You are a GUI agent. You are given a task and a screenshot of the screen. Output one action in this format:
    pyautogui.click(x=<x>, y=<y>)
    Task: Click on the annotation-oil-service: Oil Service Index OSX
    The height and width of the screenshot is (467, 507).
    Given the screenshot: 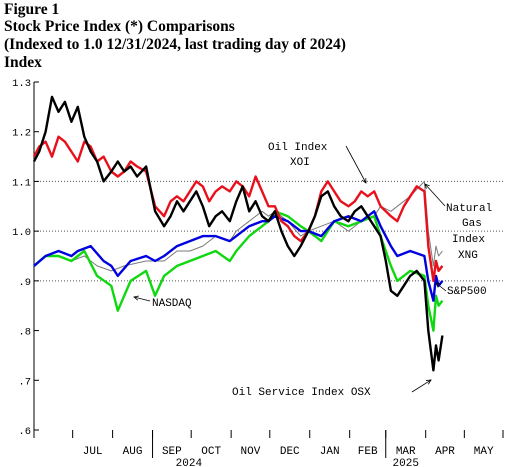 What is the action you would take?
    pyautogui.click(x=301, y=393)
    